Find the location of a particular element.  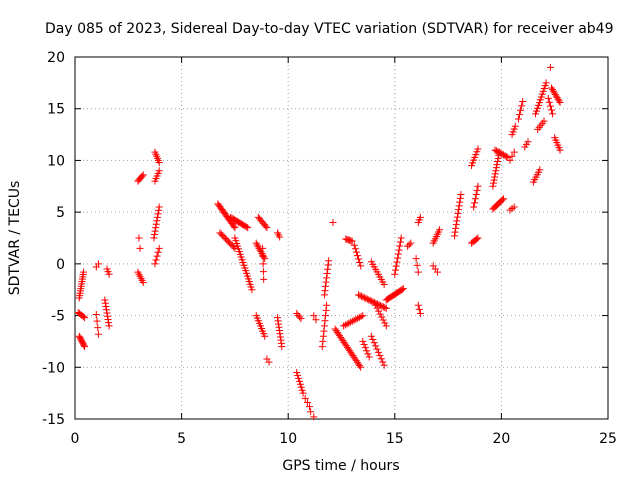

y-tick-label: -5 is located at coordinates (58, 317).